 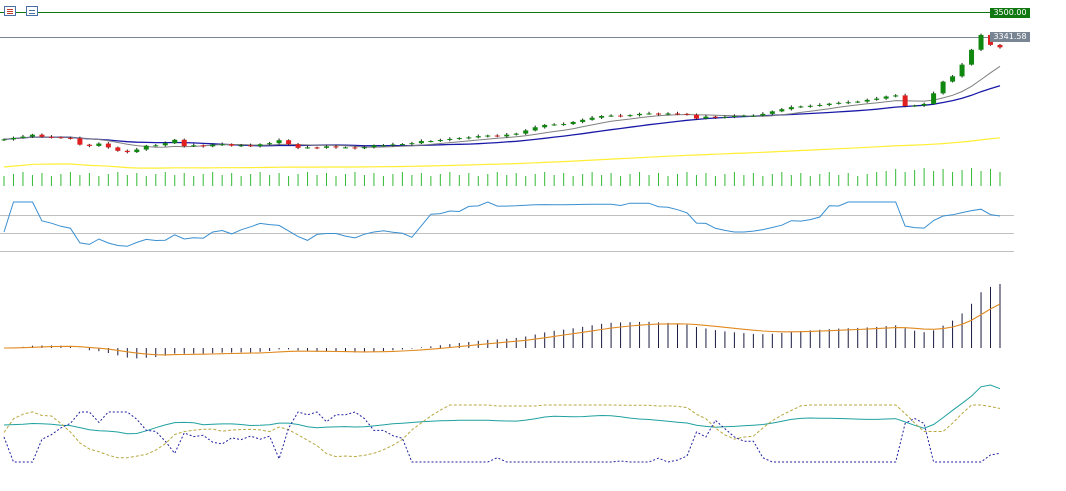 What do you see at coordinates (502, 116) in the screenshot?
I see `ma-mid-line` at bounding box center [502, 116].